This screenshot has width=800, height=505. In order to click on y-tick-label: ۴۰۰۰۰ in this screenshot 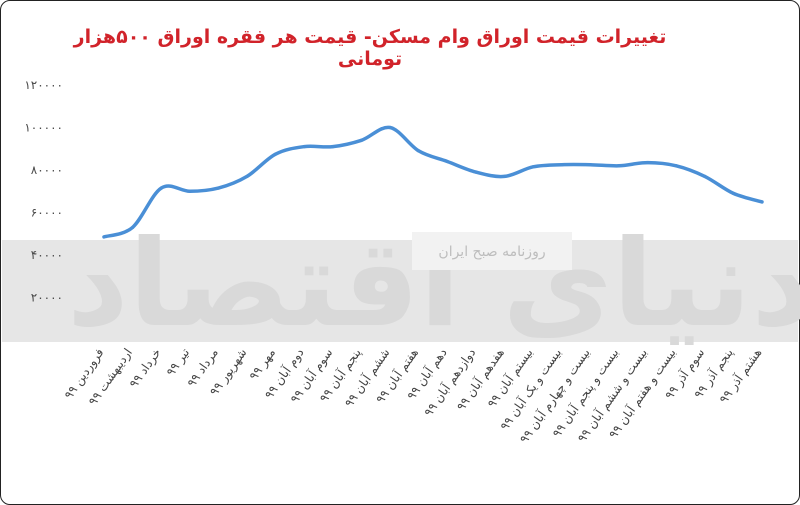, I will do `click(47, 255)`.